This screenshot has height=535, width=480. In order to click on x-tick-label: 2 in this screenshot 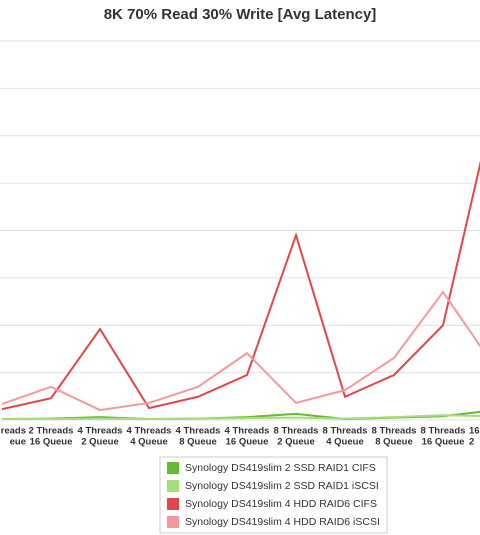, I will do `click(471, 442)`.